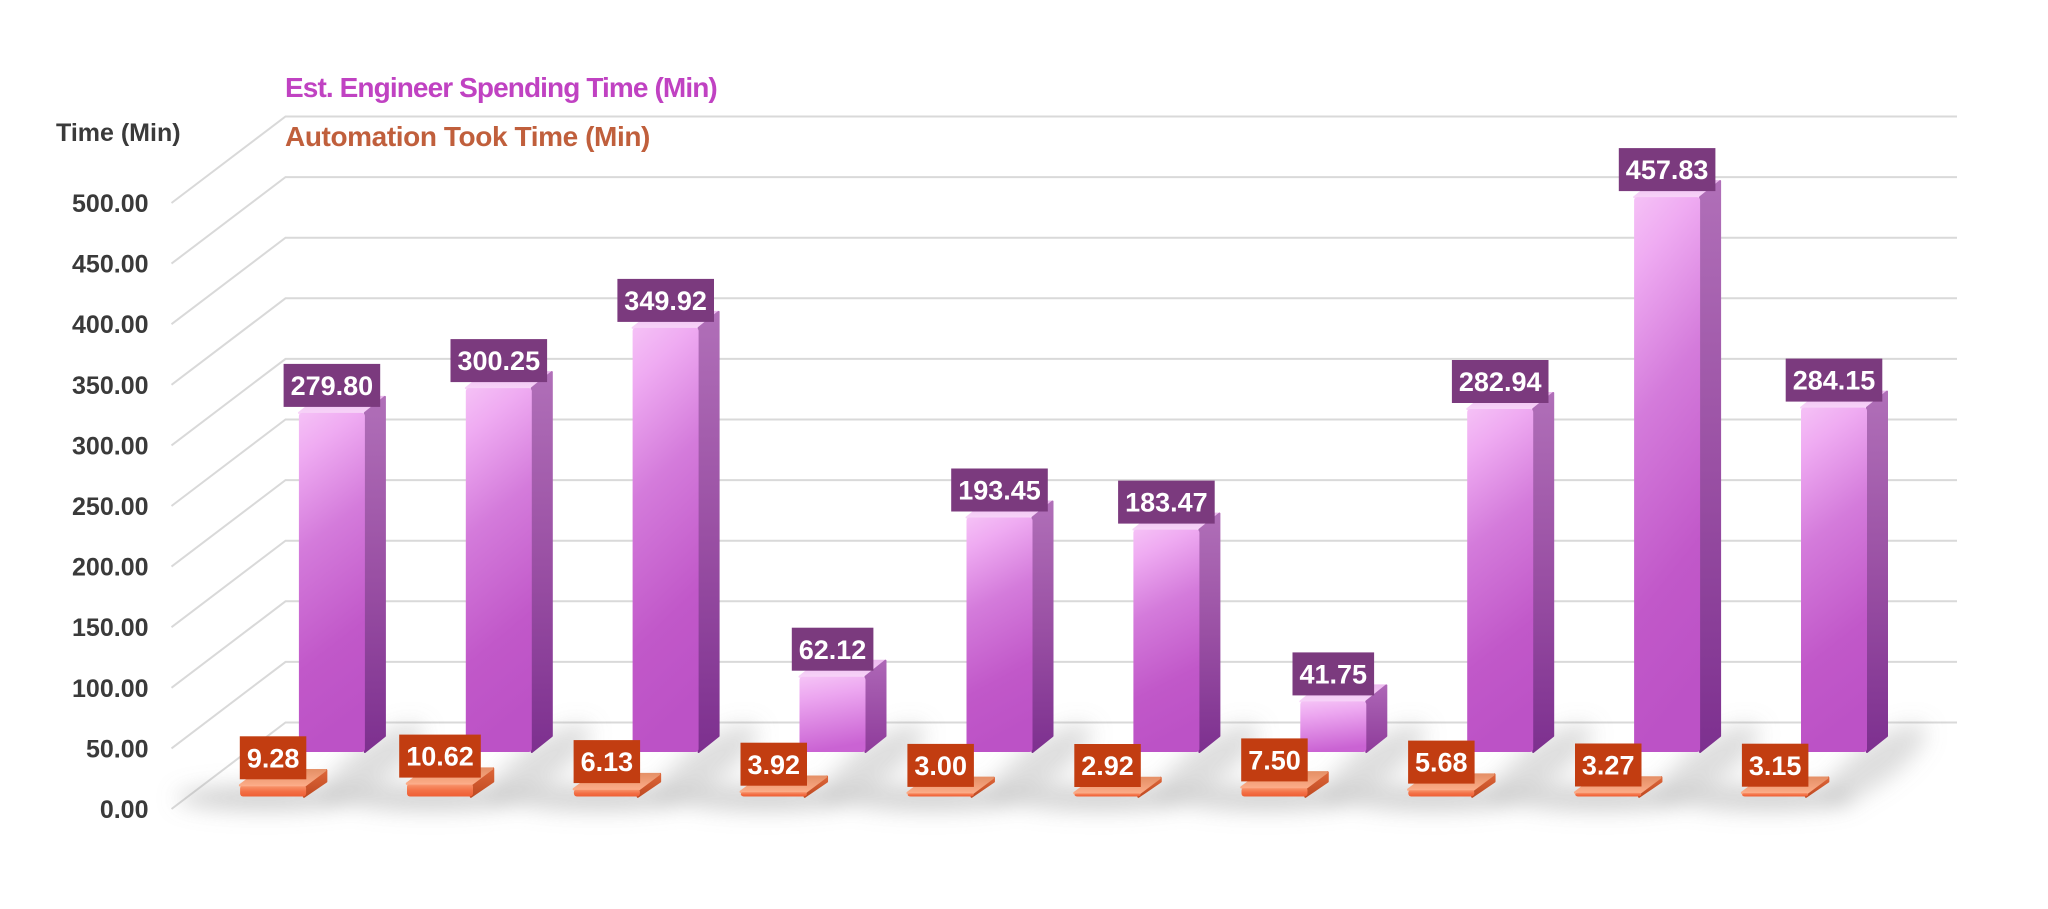 The image size is (2048, 909). I want to click on svg-text: 282.94, so click(1500, 382).